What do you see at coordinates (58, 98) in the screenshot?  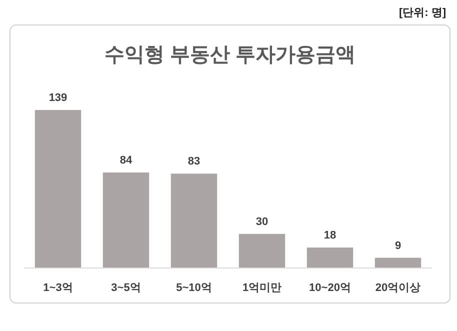 I see `data-label: 139` at bounding box center [58, 98].